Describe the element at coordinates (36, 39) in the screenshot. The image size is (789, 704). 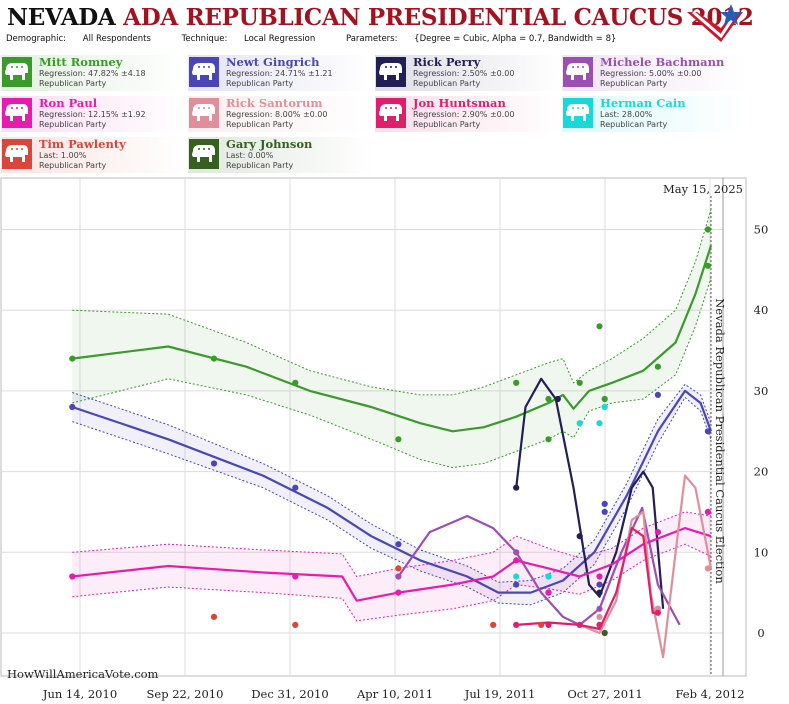
I see `demographic-label: Demographic:` at that location.